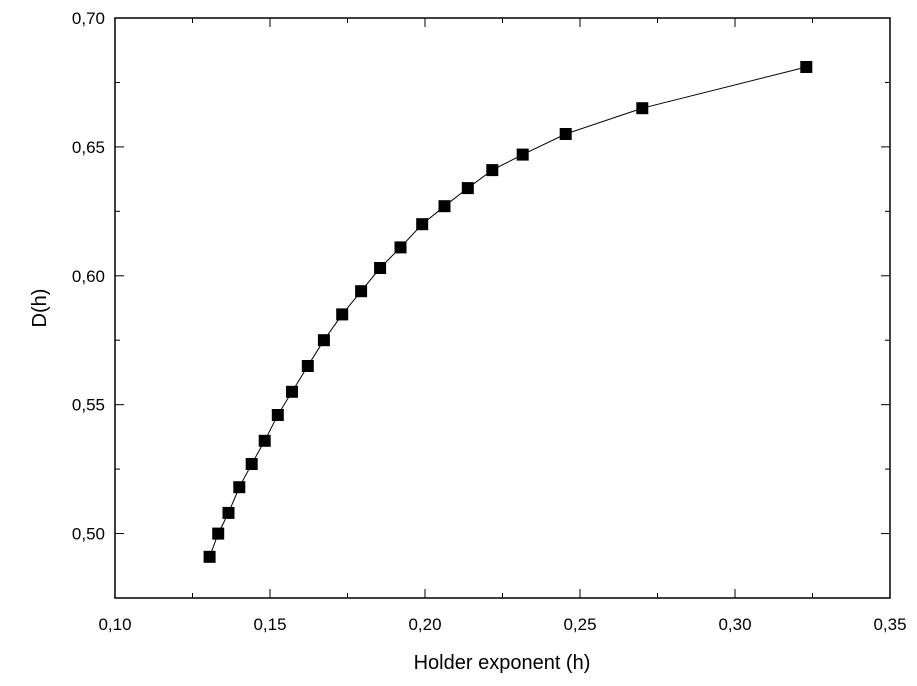  What do you see at coordinates (88, 147) in the screenshot?
I see `y-tick-label: 0,65` at bounding box center [88, 147].